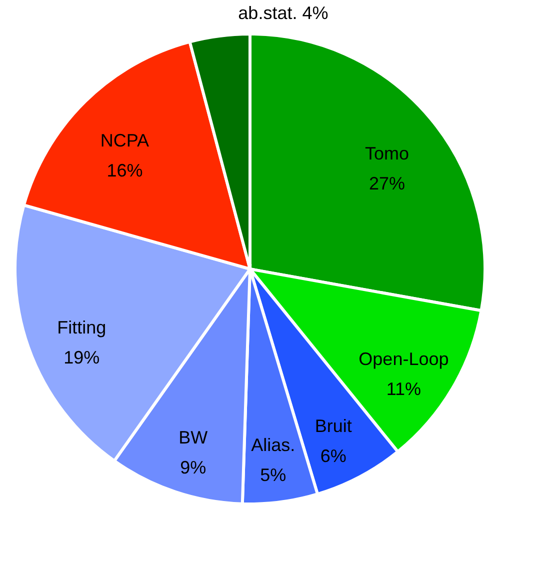 This screenshot has width=551, height=585. I want to click on slice-label: ab.stat. 4%, so click(283, 13).